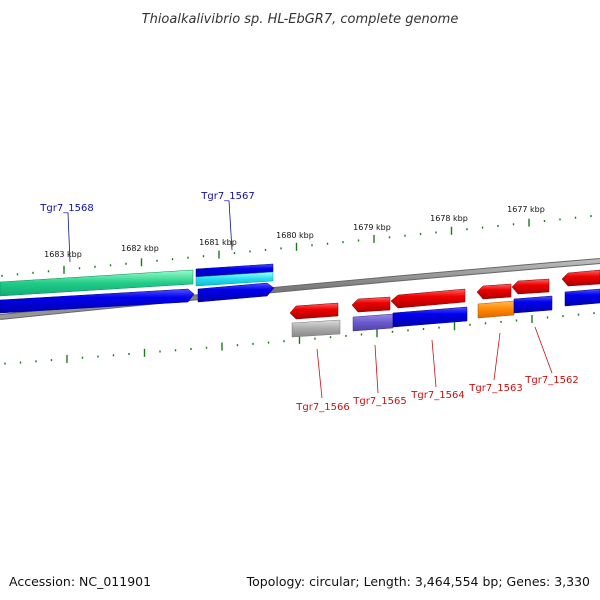 This screenshot has width=600, height=600. I want to click on gene-label-tgr7-1563: Tgr7_1563, so click(495, 388).